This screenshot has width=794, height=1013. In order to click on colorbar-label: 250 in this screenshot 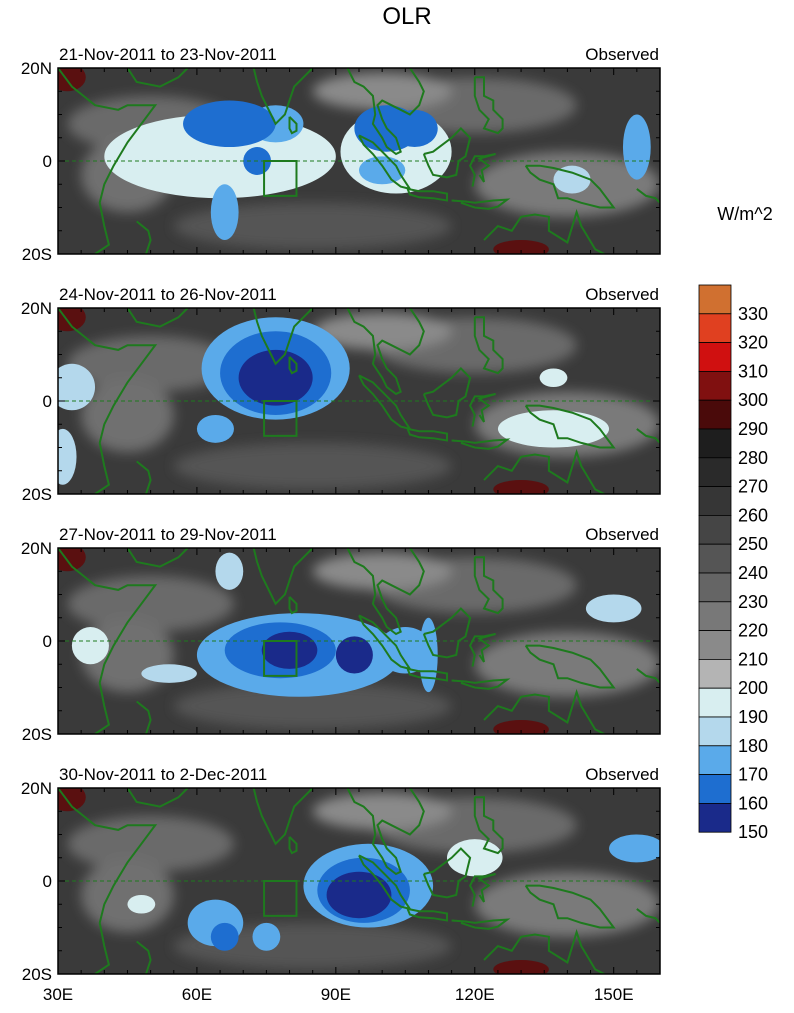, I will do `click(753, 544)`.